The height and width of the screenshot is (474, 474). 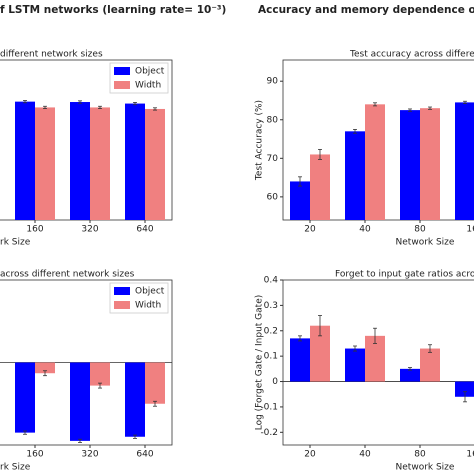 I want to click on y-tick-label: -0.2, so click(x=269, y=433).